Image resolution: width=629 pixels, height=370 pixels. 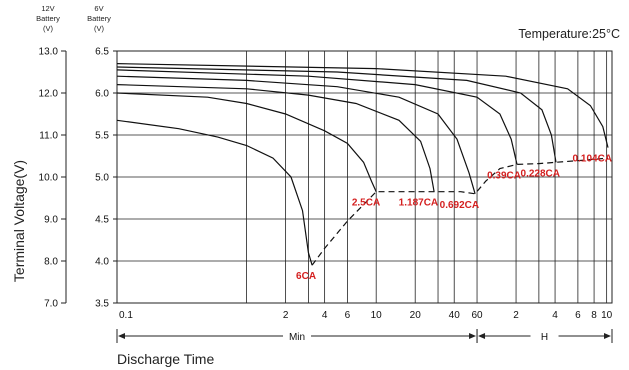 I want to click on x-tick-label: 60, so click(x=477, y=315).